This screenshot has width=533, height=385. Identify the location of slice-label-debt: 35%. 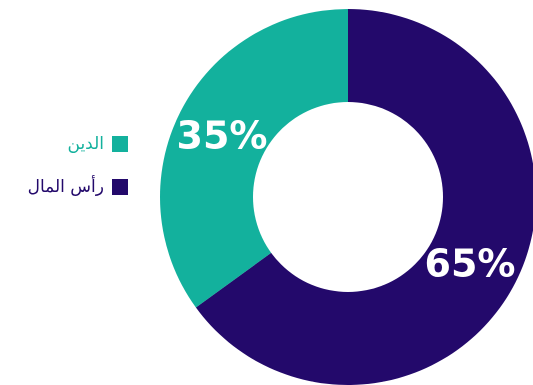
(222, 136).